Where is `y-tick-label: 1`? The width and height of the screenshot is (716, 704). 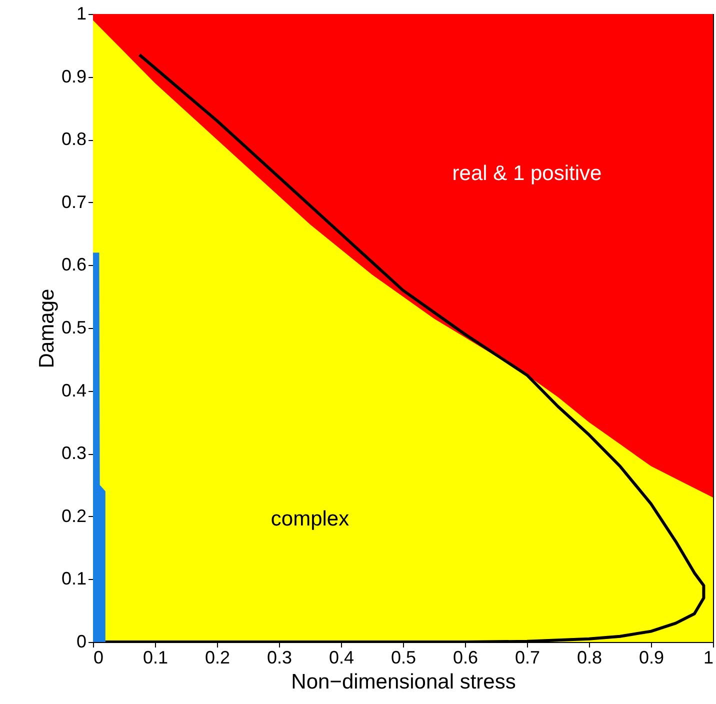
y-tick-label: 1 is located at coordinates (81, 14).